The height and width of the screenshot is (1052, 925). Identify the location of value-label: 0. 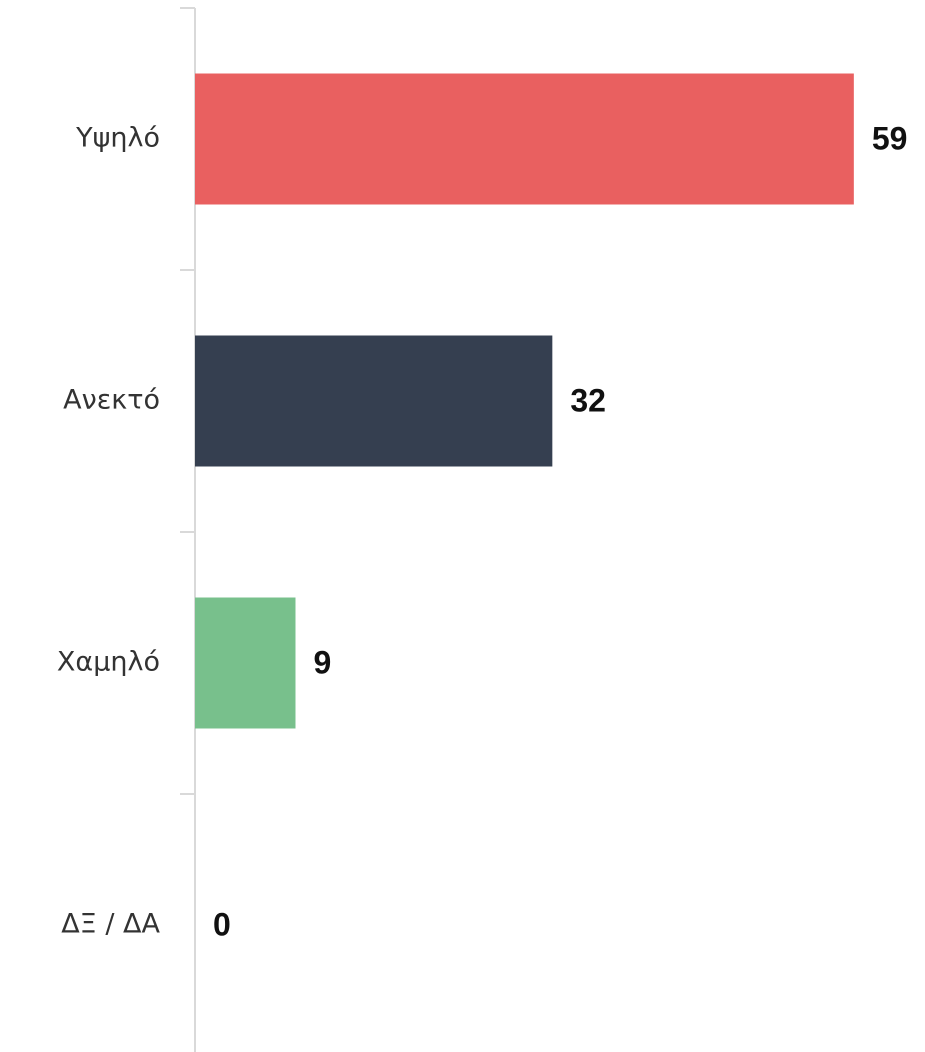
(222, 924).